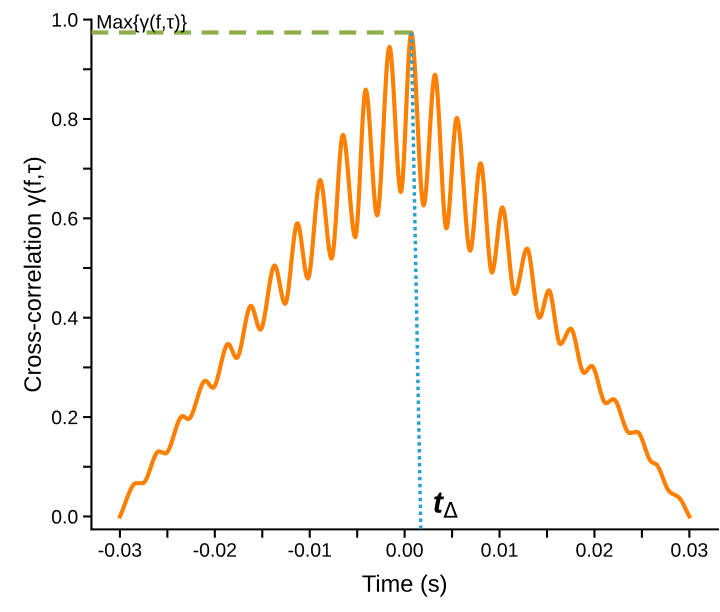  I want to click on x-tick-label: 0.00, so click(404, 550).